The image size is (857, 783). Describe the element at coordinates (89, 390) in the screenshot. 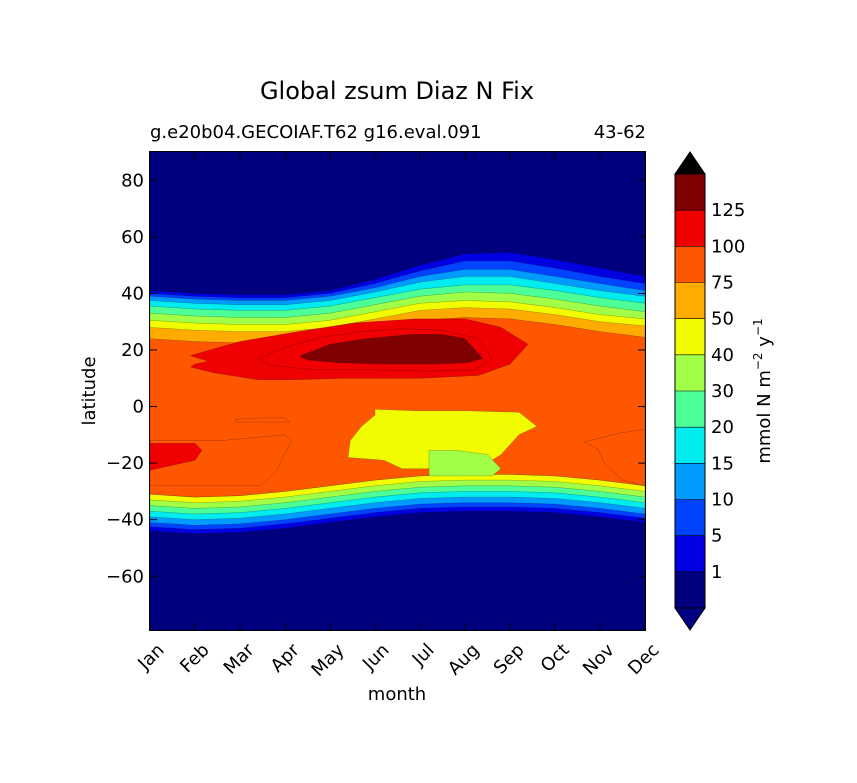

I see `y-axis-label: latitude` at that location.